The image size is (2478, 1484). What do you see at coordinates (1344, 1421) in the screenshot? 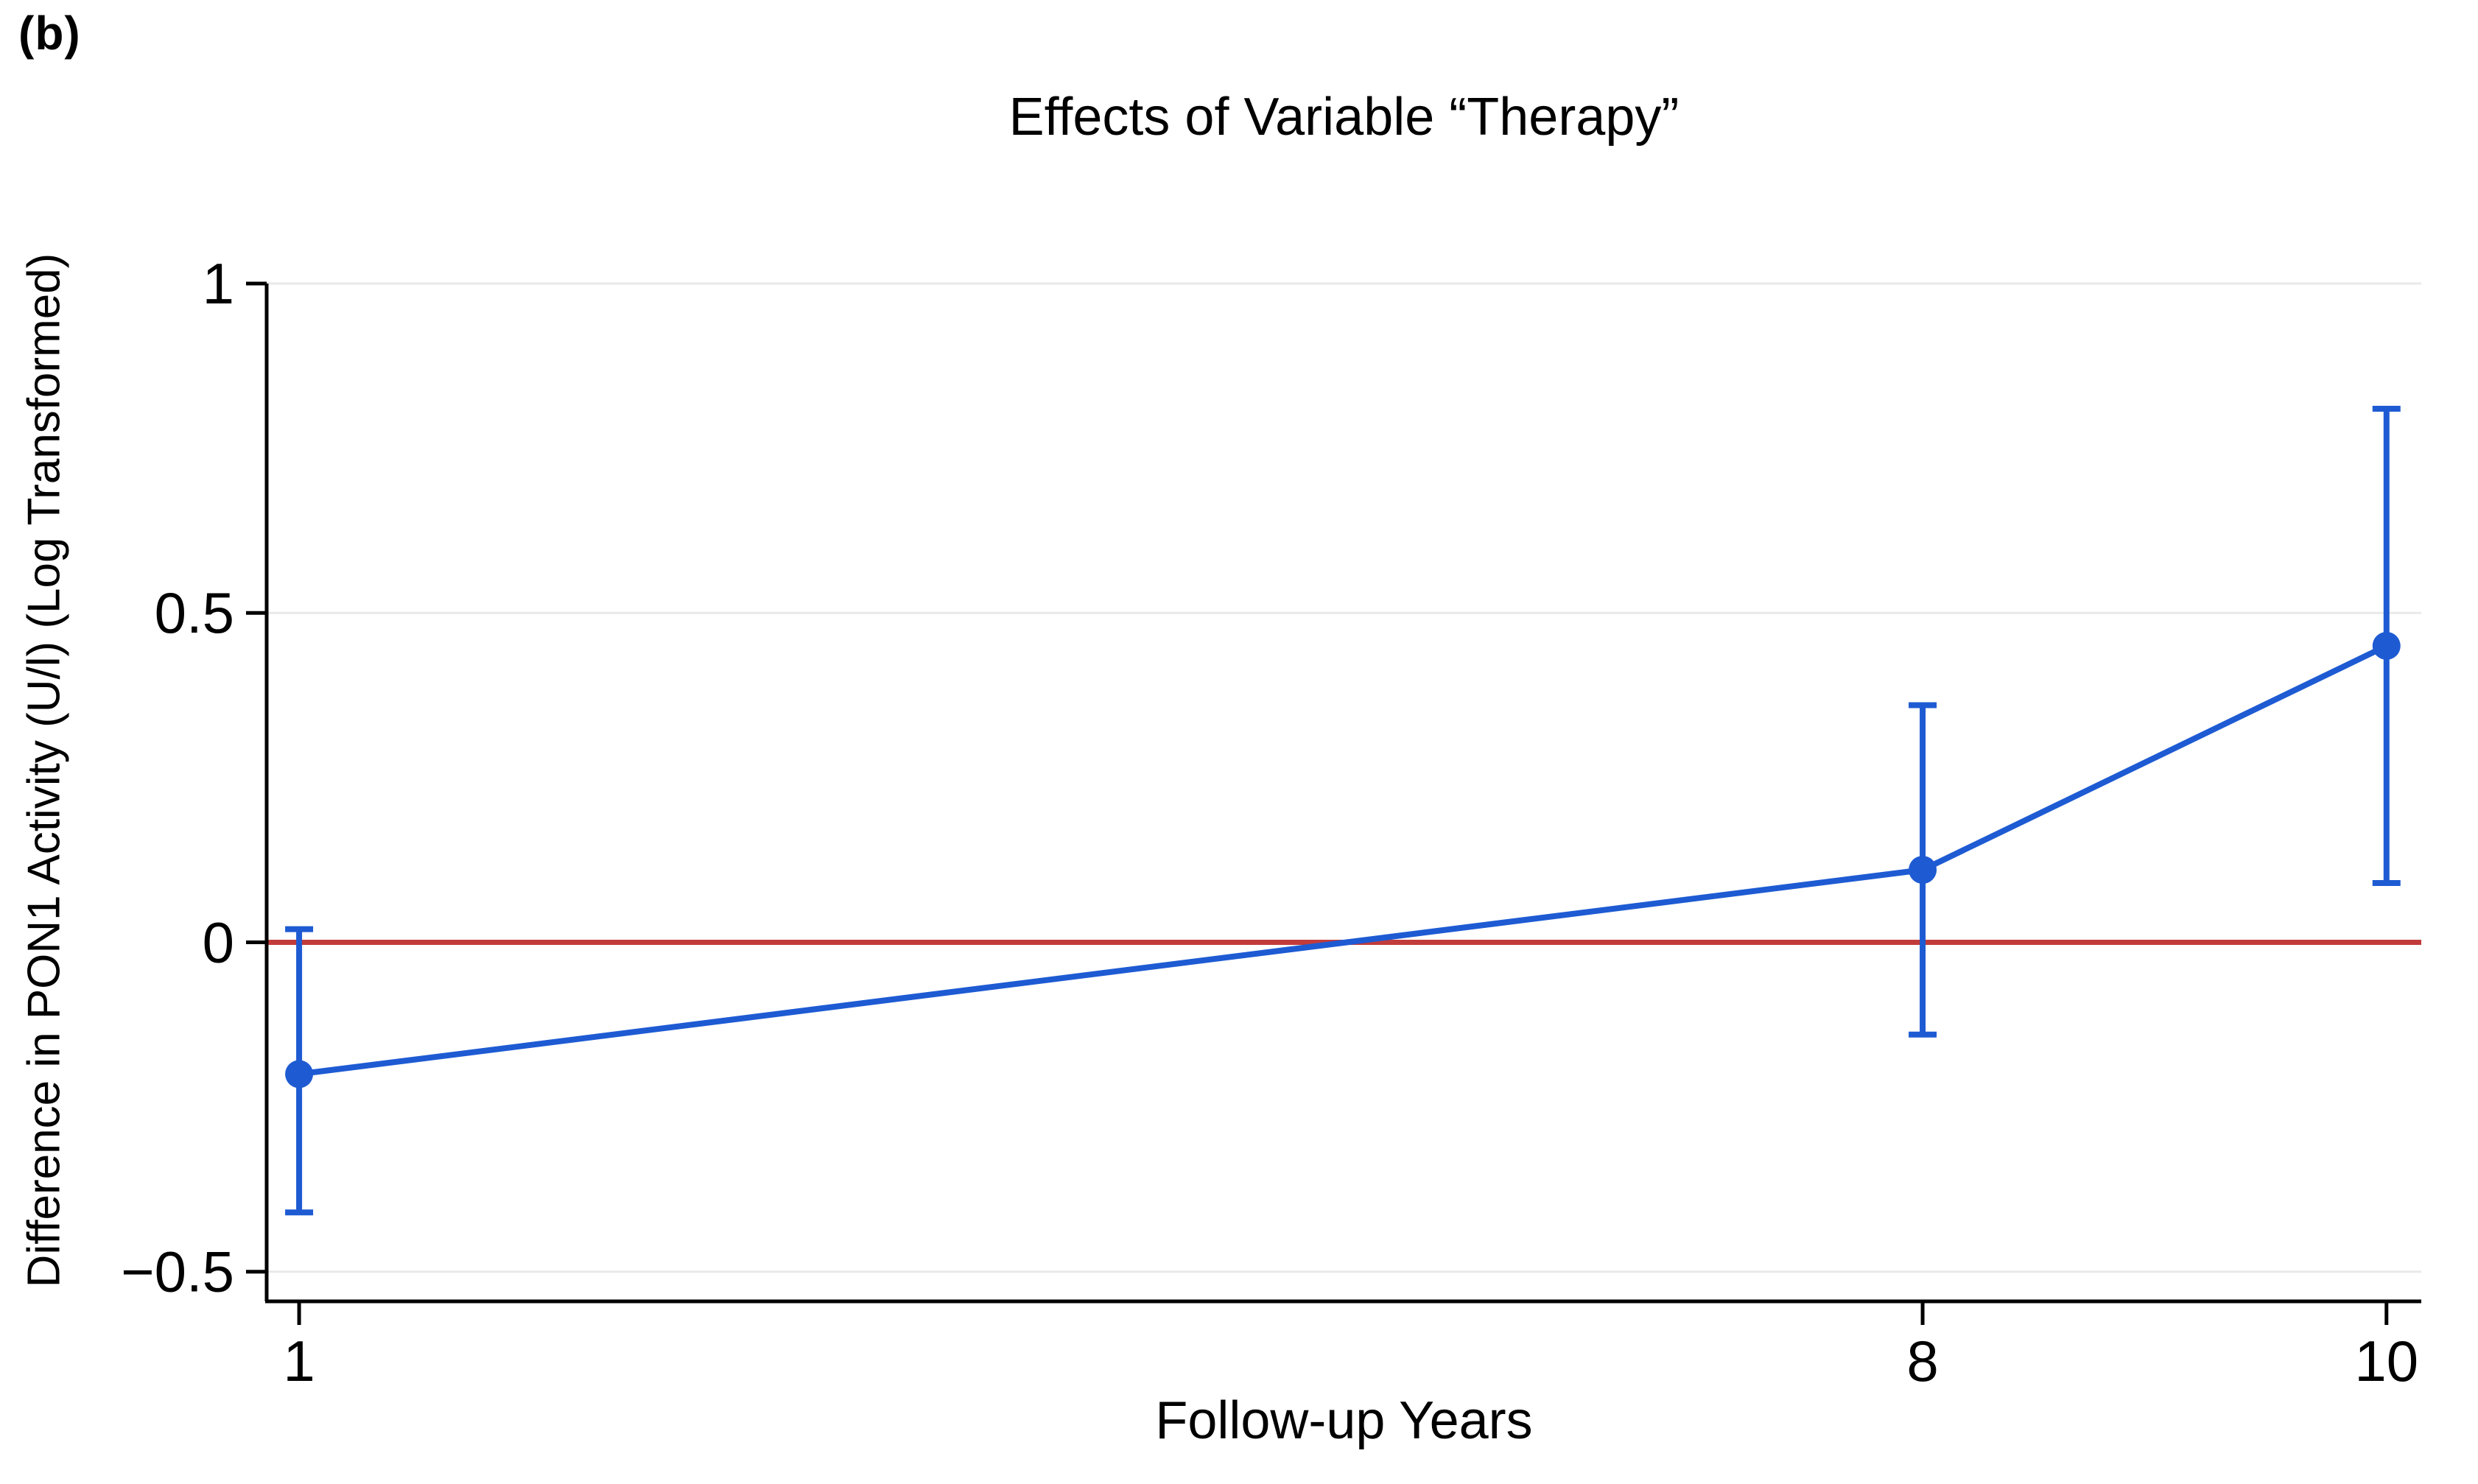
I see `x-axis-title: Follow-up Years` at bounding box center [1344, 1421].